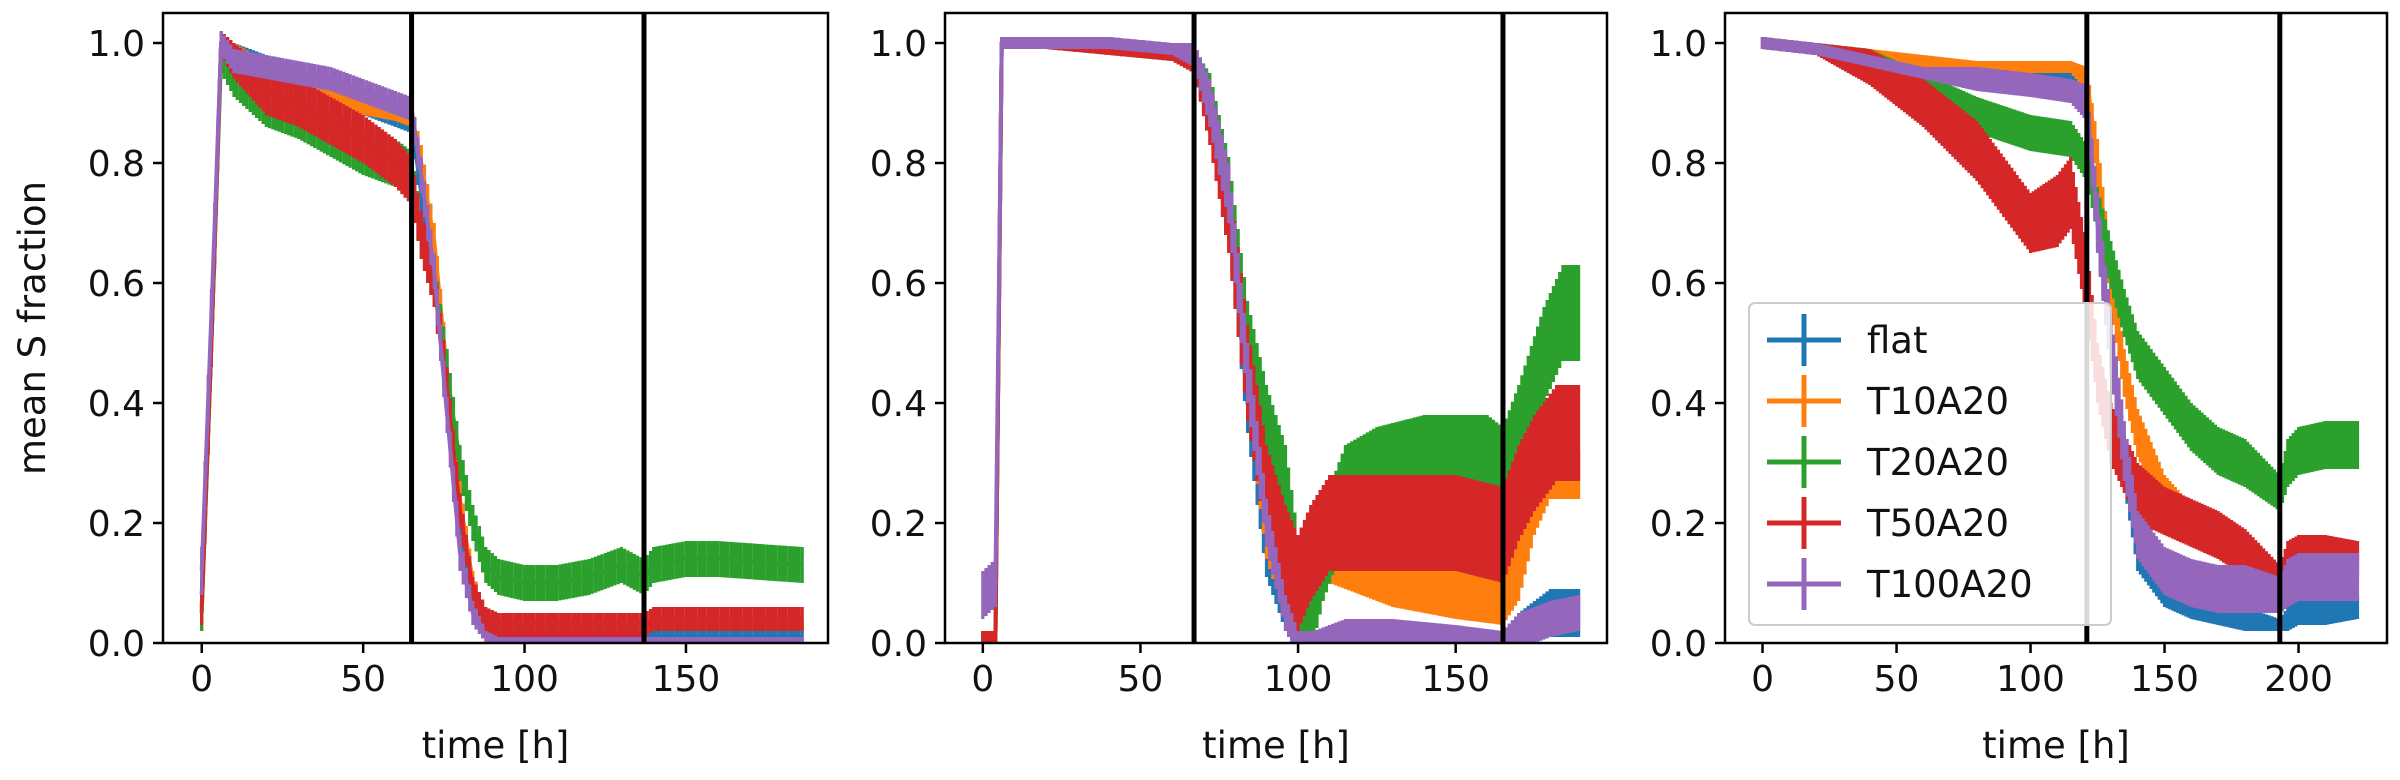 The width and height of the screenshot is (2400, 780). What do you see at coordinates (1937, 401) in the screenshot?
I see `legend-label: T10A20` at bounding box center [1937, 401].